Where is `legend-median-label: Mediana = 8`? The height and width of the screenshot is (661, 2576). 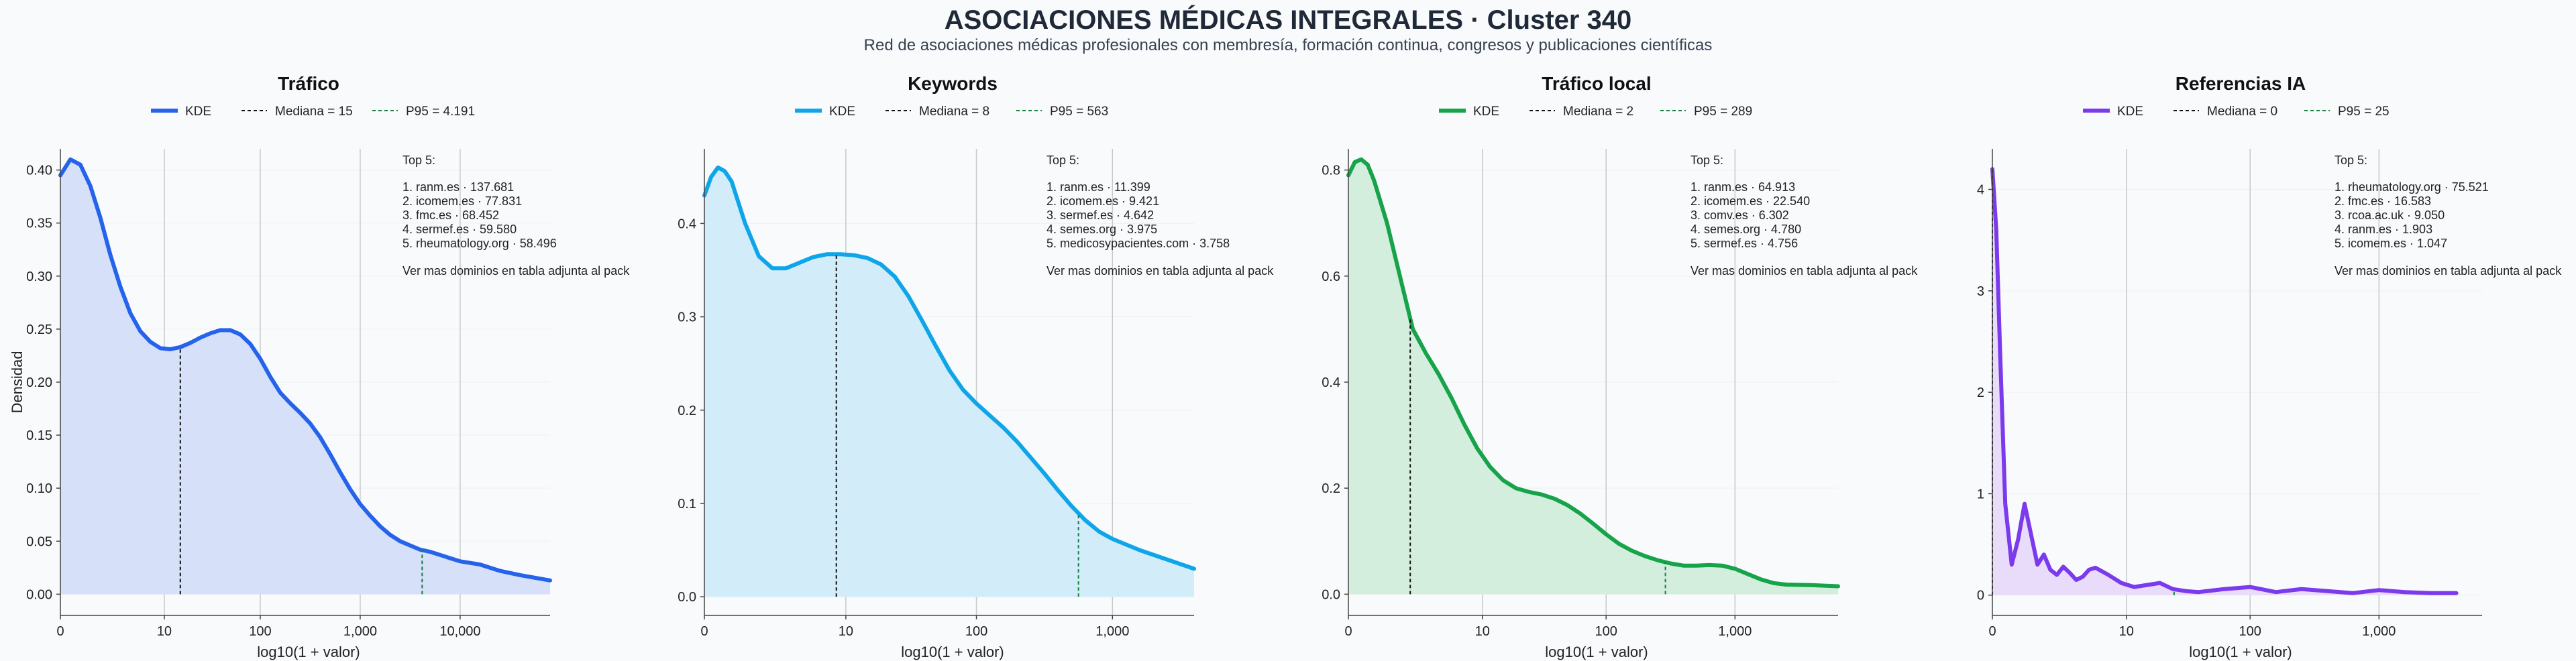
legend-median-label: Mediana = 8 is located at coordinates (954, 112).